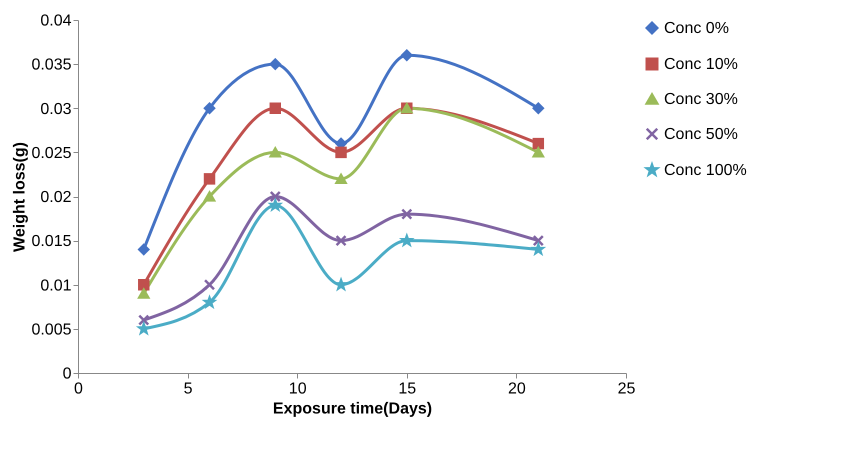 This screenshot has height=450, width=845. I want to click on legend-label: Conc 50%, so click(701, 134).